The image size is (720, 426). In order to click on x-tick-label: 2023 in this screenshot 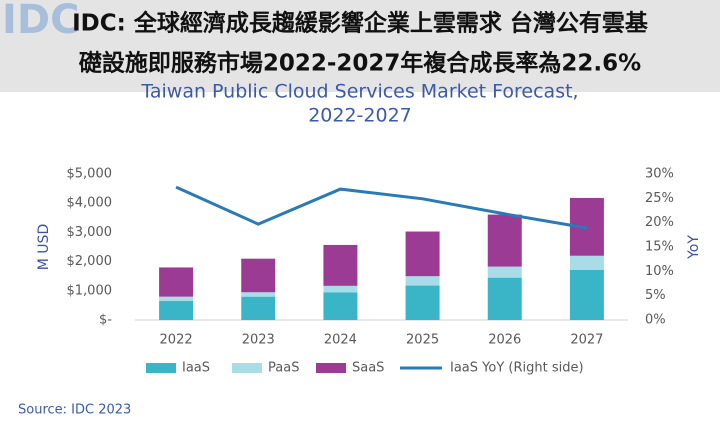, I will do `click(258, 340)`.